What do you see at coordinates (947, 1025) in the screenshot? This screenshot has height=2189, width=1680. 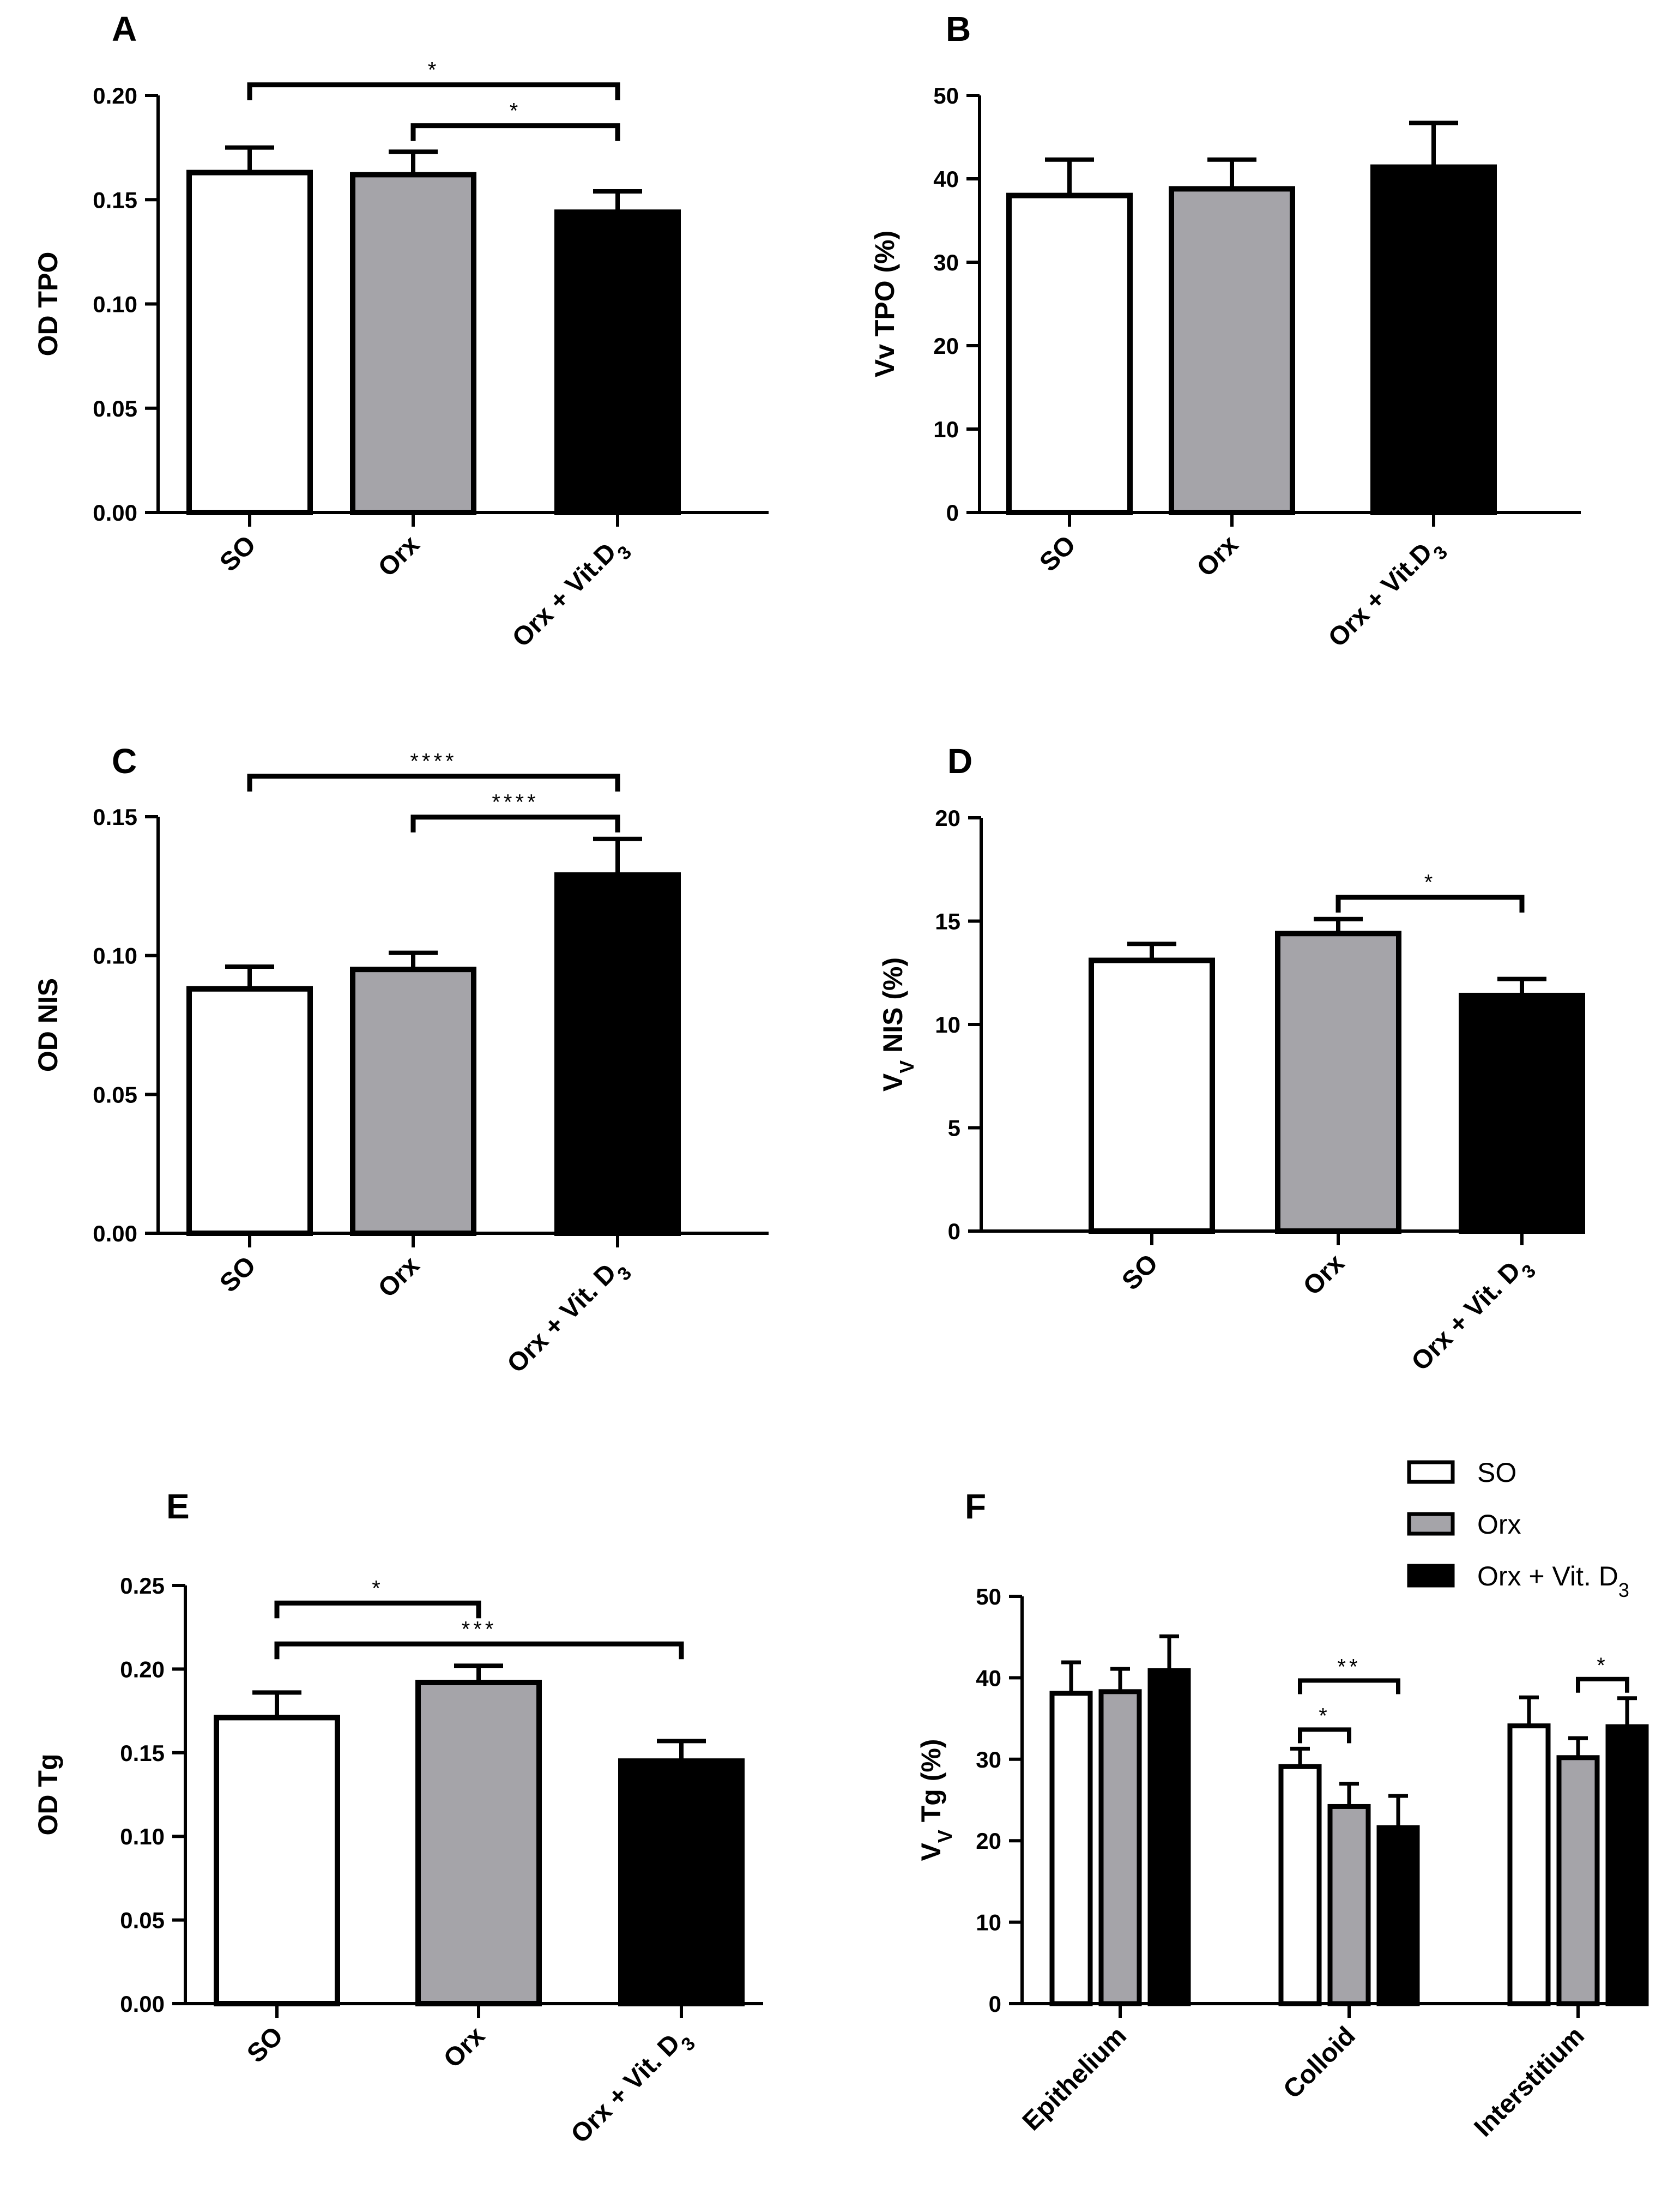 I see `y-tick-label: 10` at bounding box center [947, 1025].